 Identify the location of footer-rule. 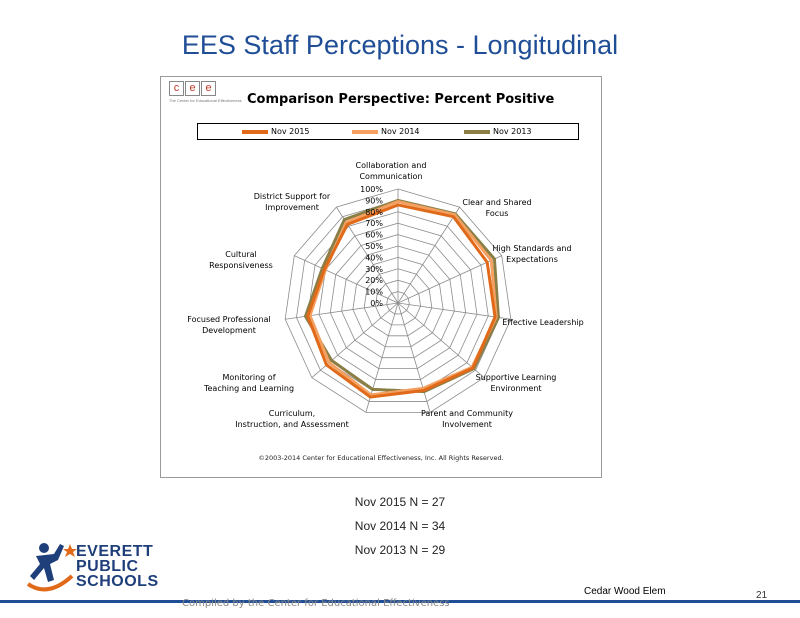
(400, 601).